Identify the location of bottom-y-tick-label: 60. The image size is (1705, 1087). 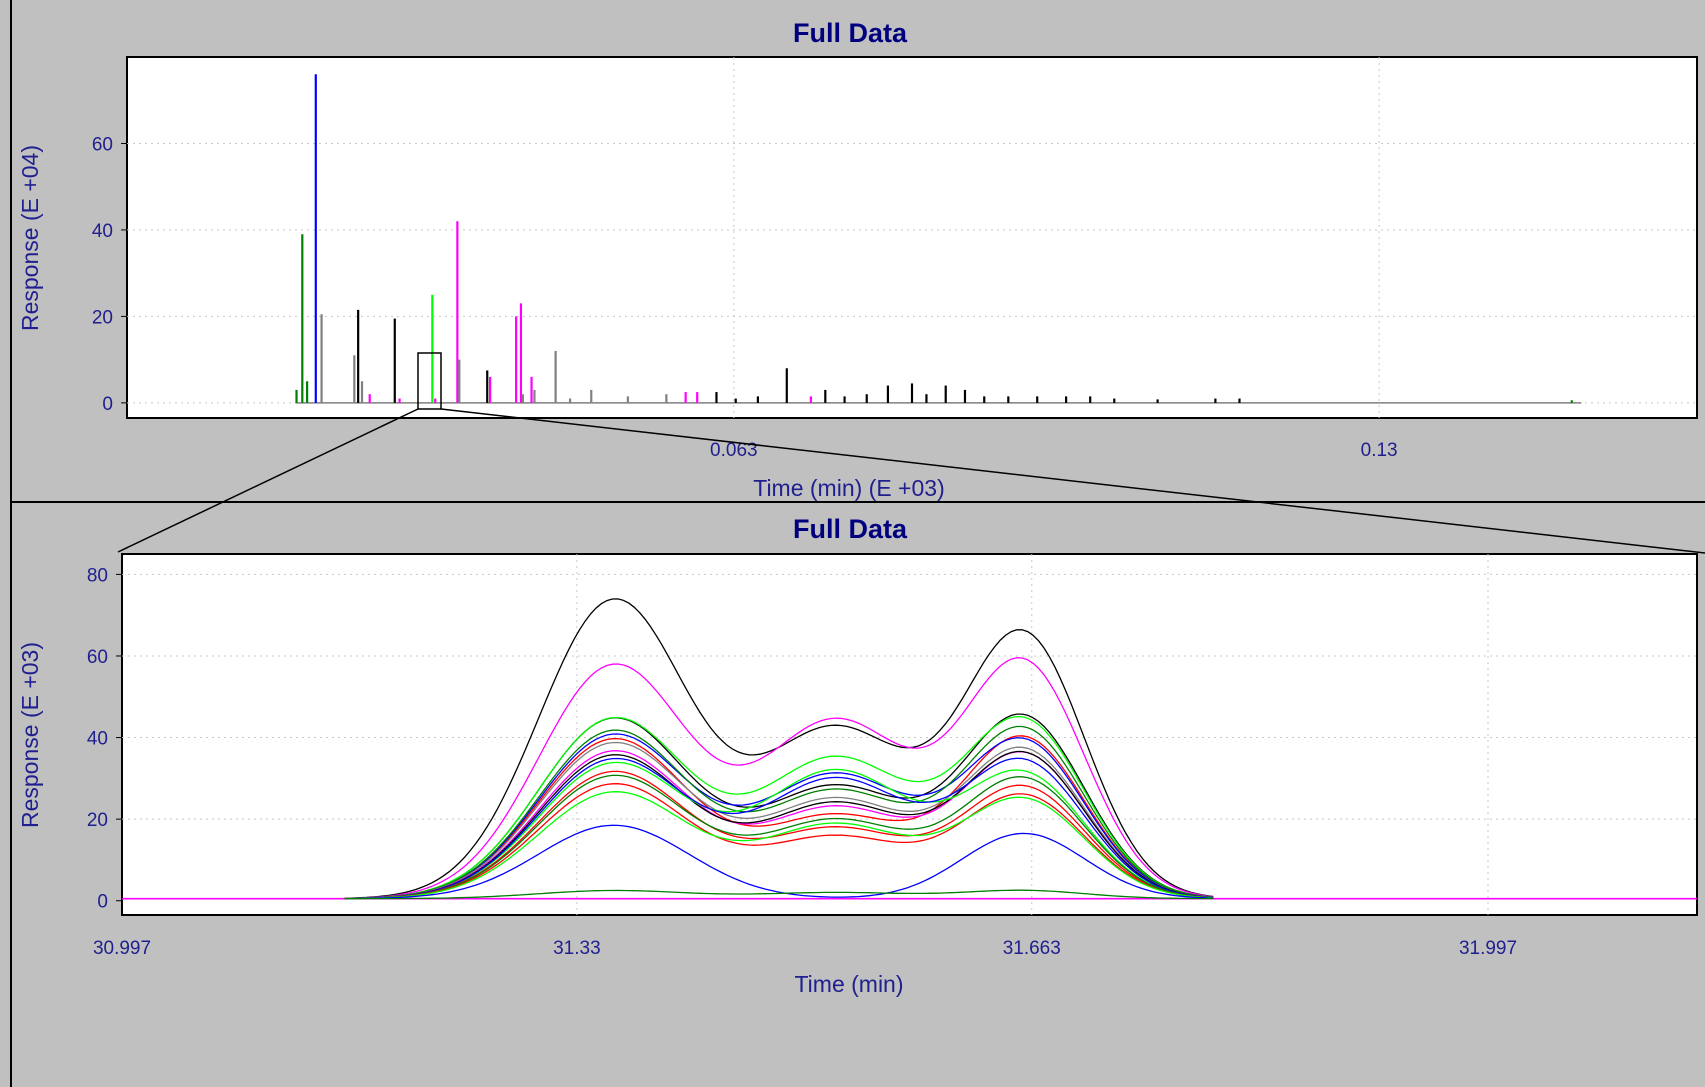
(97, 657).